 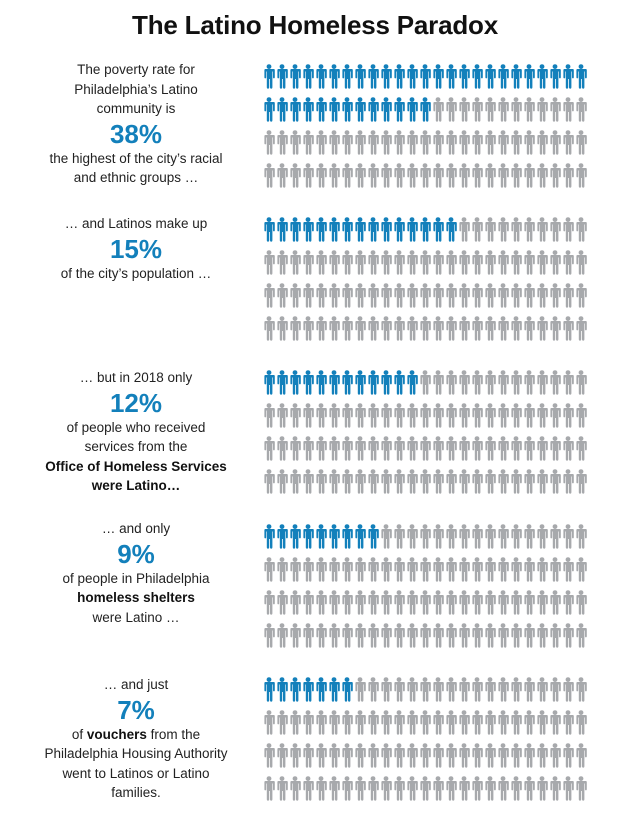 I want to click on section-4-pictograph, so click(x=425, y=586).